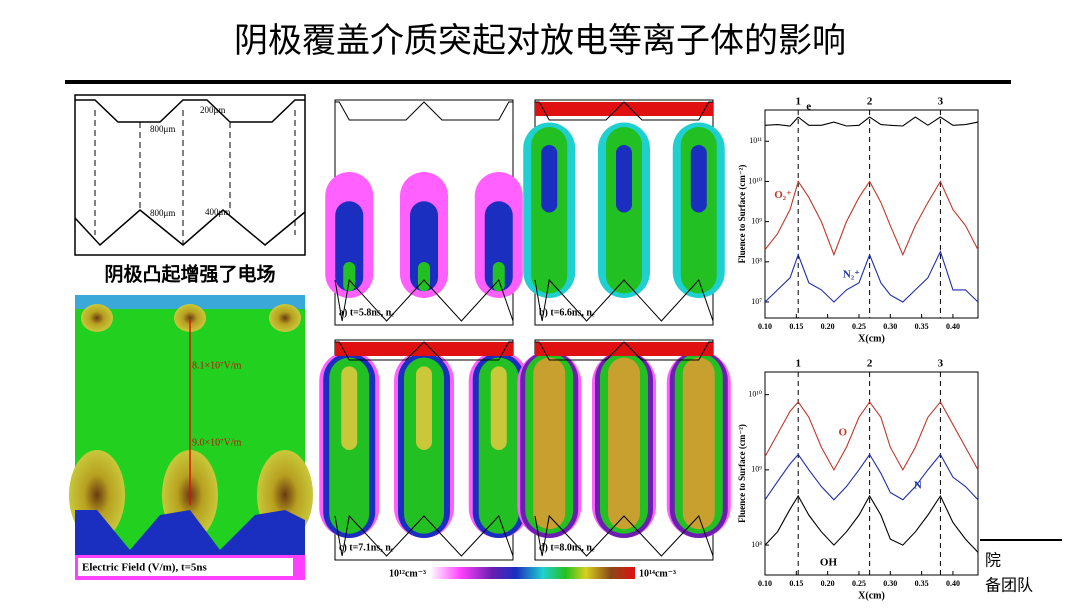  What do you see at coordinates (191, 437) in the screenshot?
I see `field-image` at bounding box center [191, 437].